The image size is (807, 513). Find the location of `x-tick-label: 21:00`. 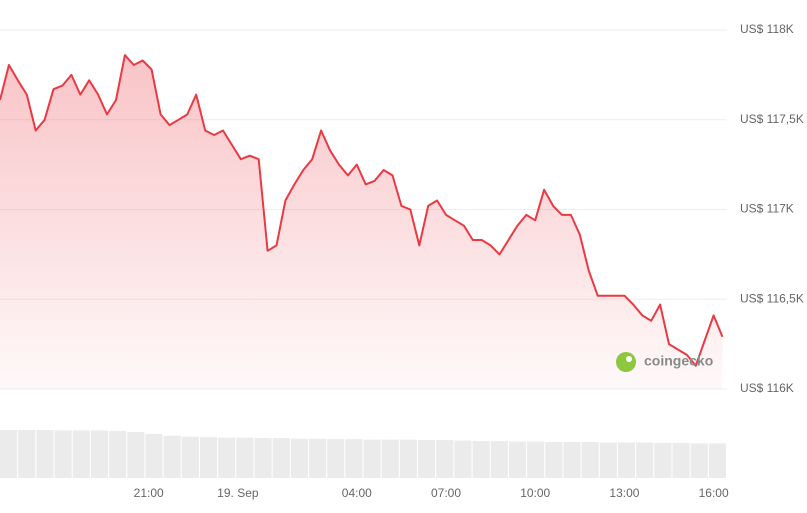

x-tick-label: 21:00 is located at coordinates (149, 493).